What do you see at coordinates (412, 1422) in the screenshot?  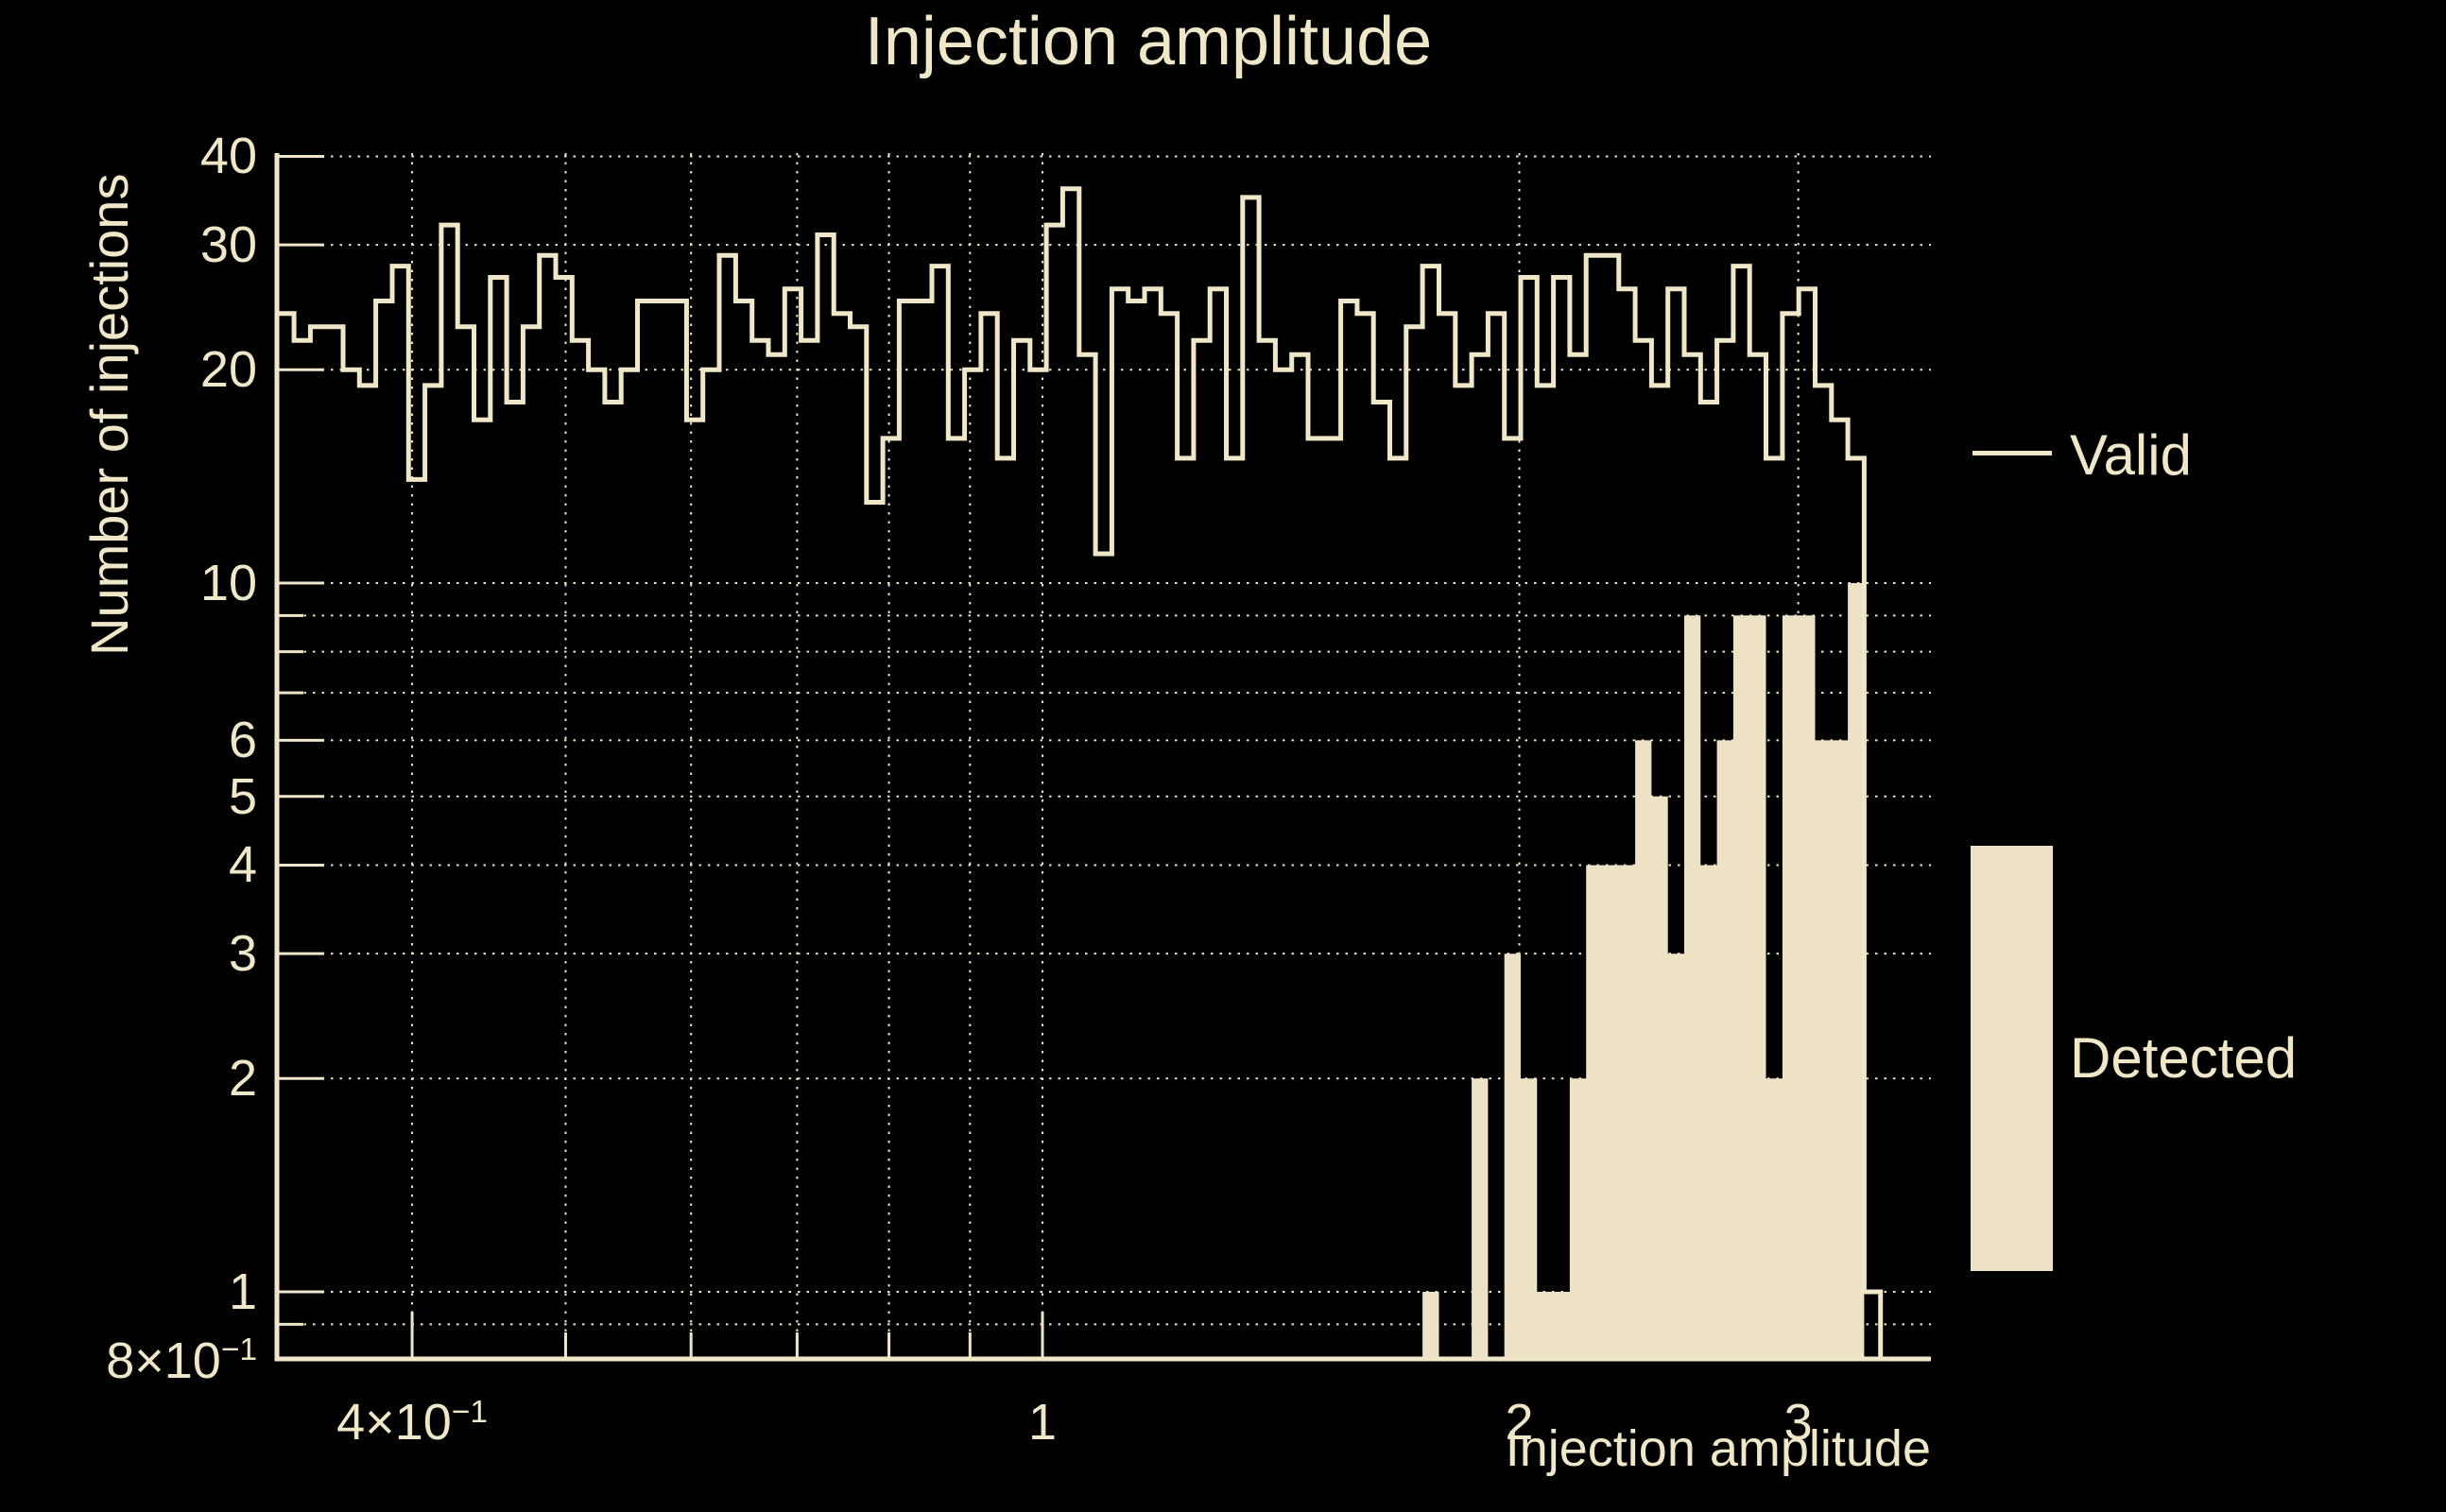 I see `x-tick-label: 4×10⁻¹` at bounding box center [412, 1422].